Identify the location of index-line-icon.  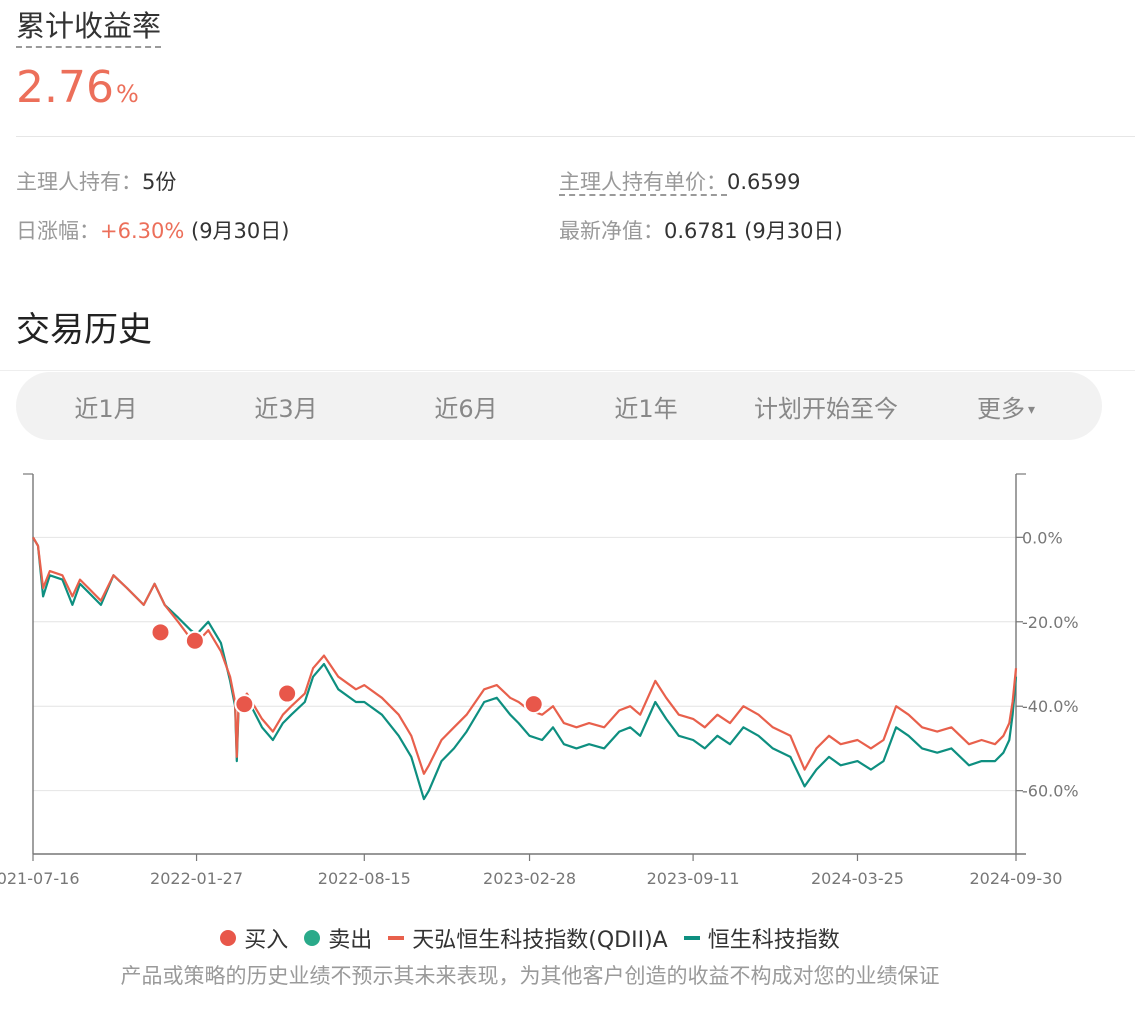
(691, 938).